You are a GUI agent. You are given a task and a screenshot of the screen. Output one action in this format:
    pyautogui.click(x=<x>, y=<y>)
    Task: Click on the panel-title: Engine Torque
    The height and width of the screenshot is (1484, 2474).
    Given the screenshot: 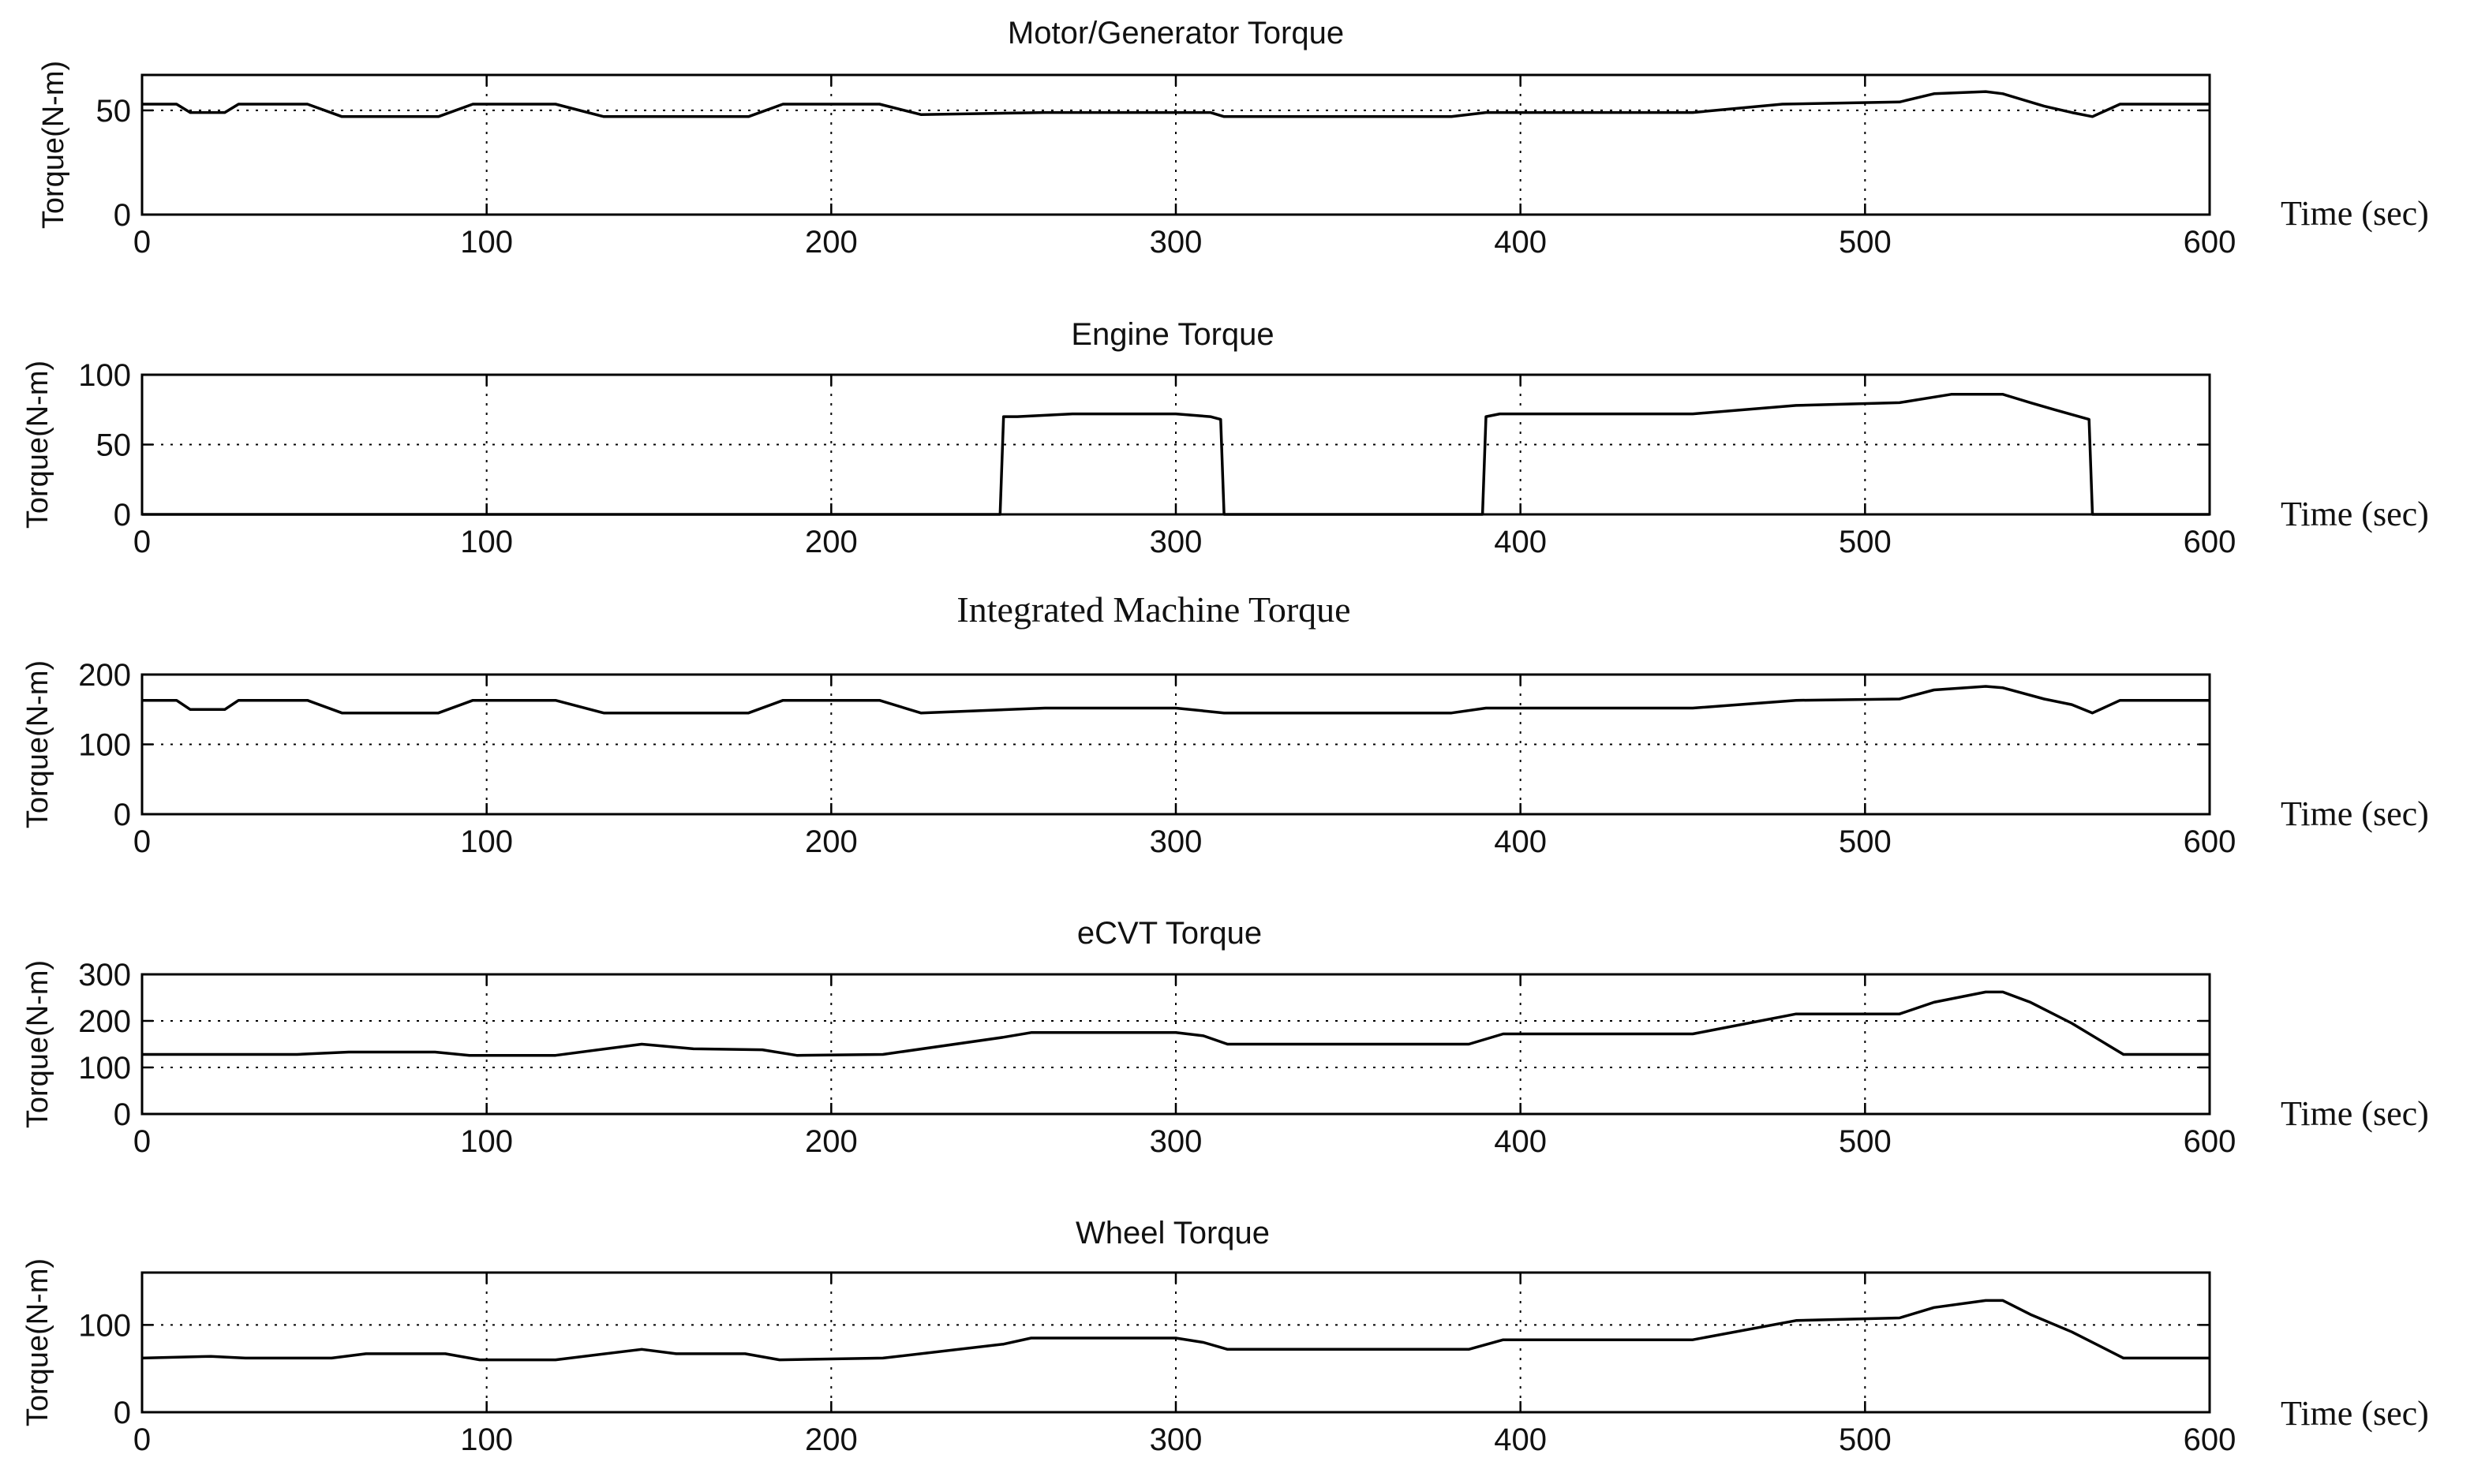 What is the action you would take?
    pyautogui.click(x=1172, y=334)
    